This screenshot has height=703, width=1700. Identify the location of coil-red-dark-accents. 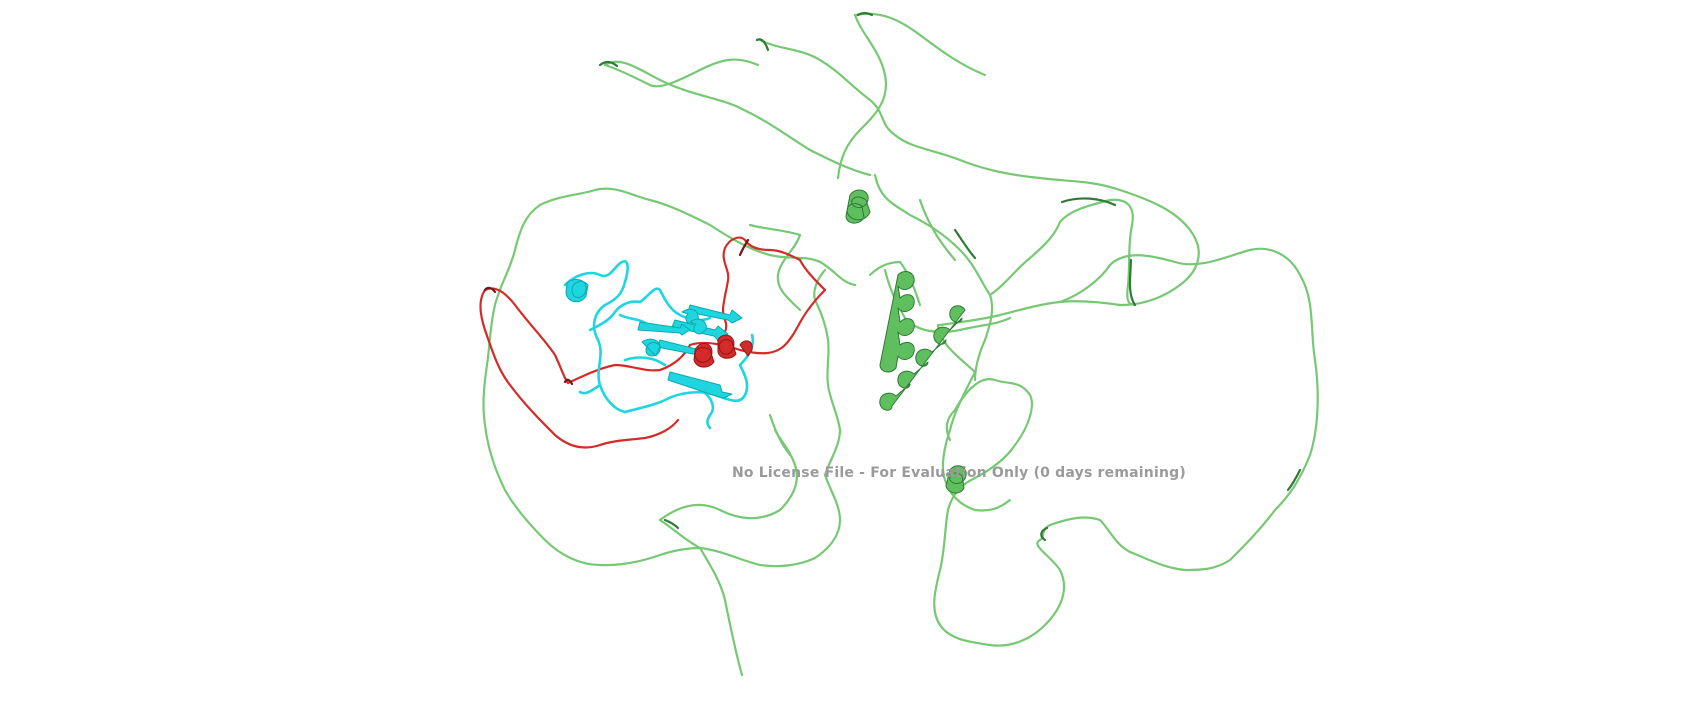
(616, 312).